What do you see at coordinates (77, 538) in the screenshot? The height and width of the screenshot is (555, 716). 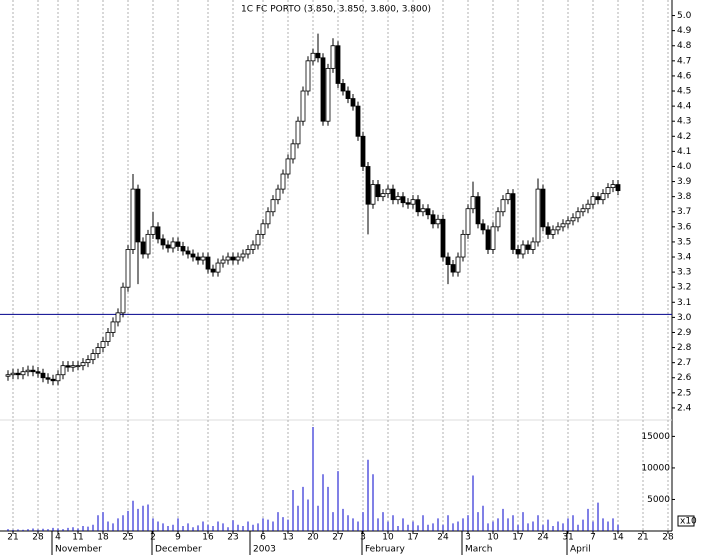 I see `x-tick-label: 11` at bounding box center [77, 538].